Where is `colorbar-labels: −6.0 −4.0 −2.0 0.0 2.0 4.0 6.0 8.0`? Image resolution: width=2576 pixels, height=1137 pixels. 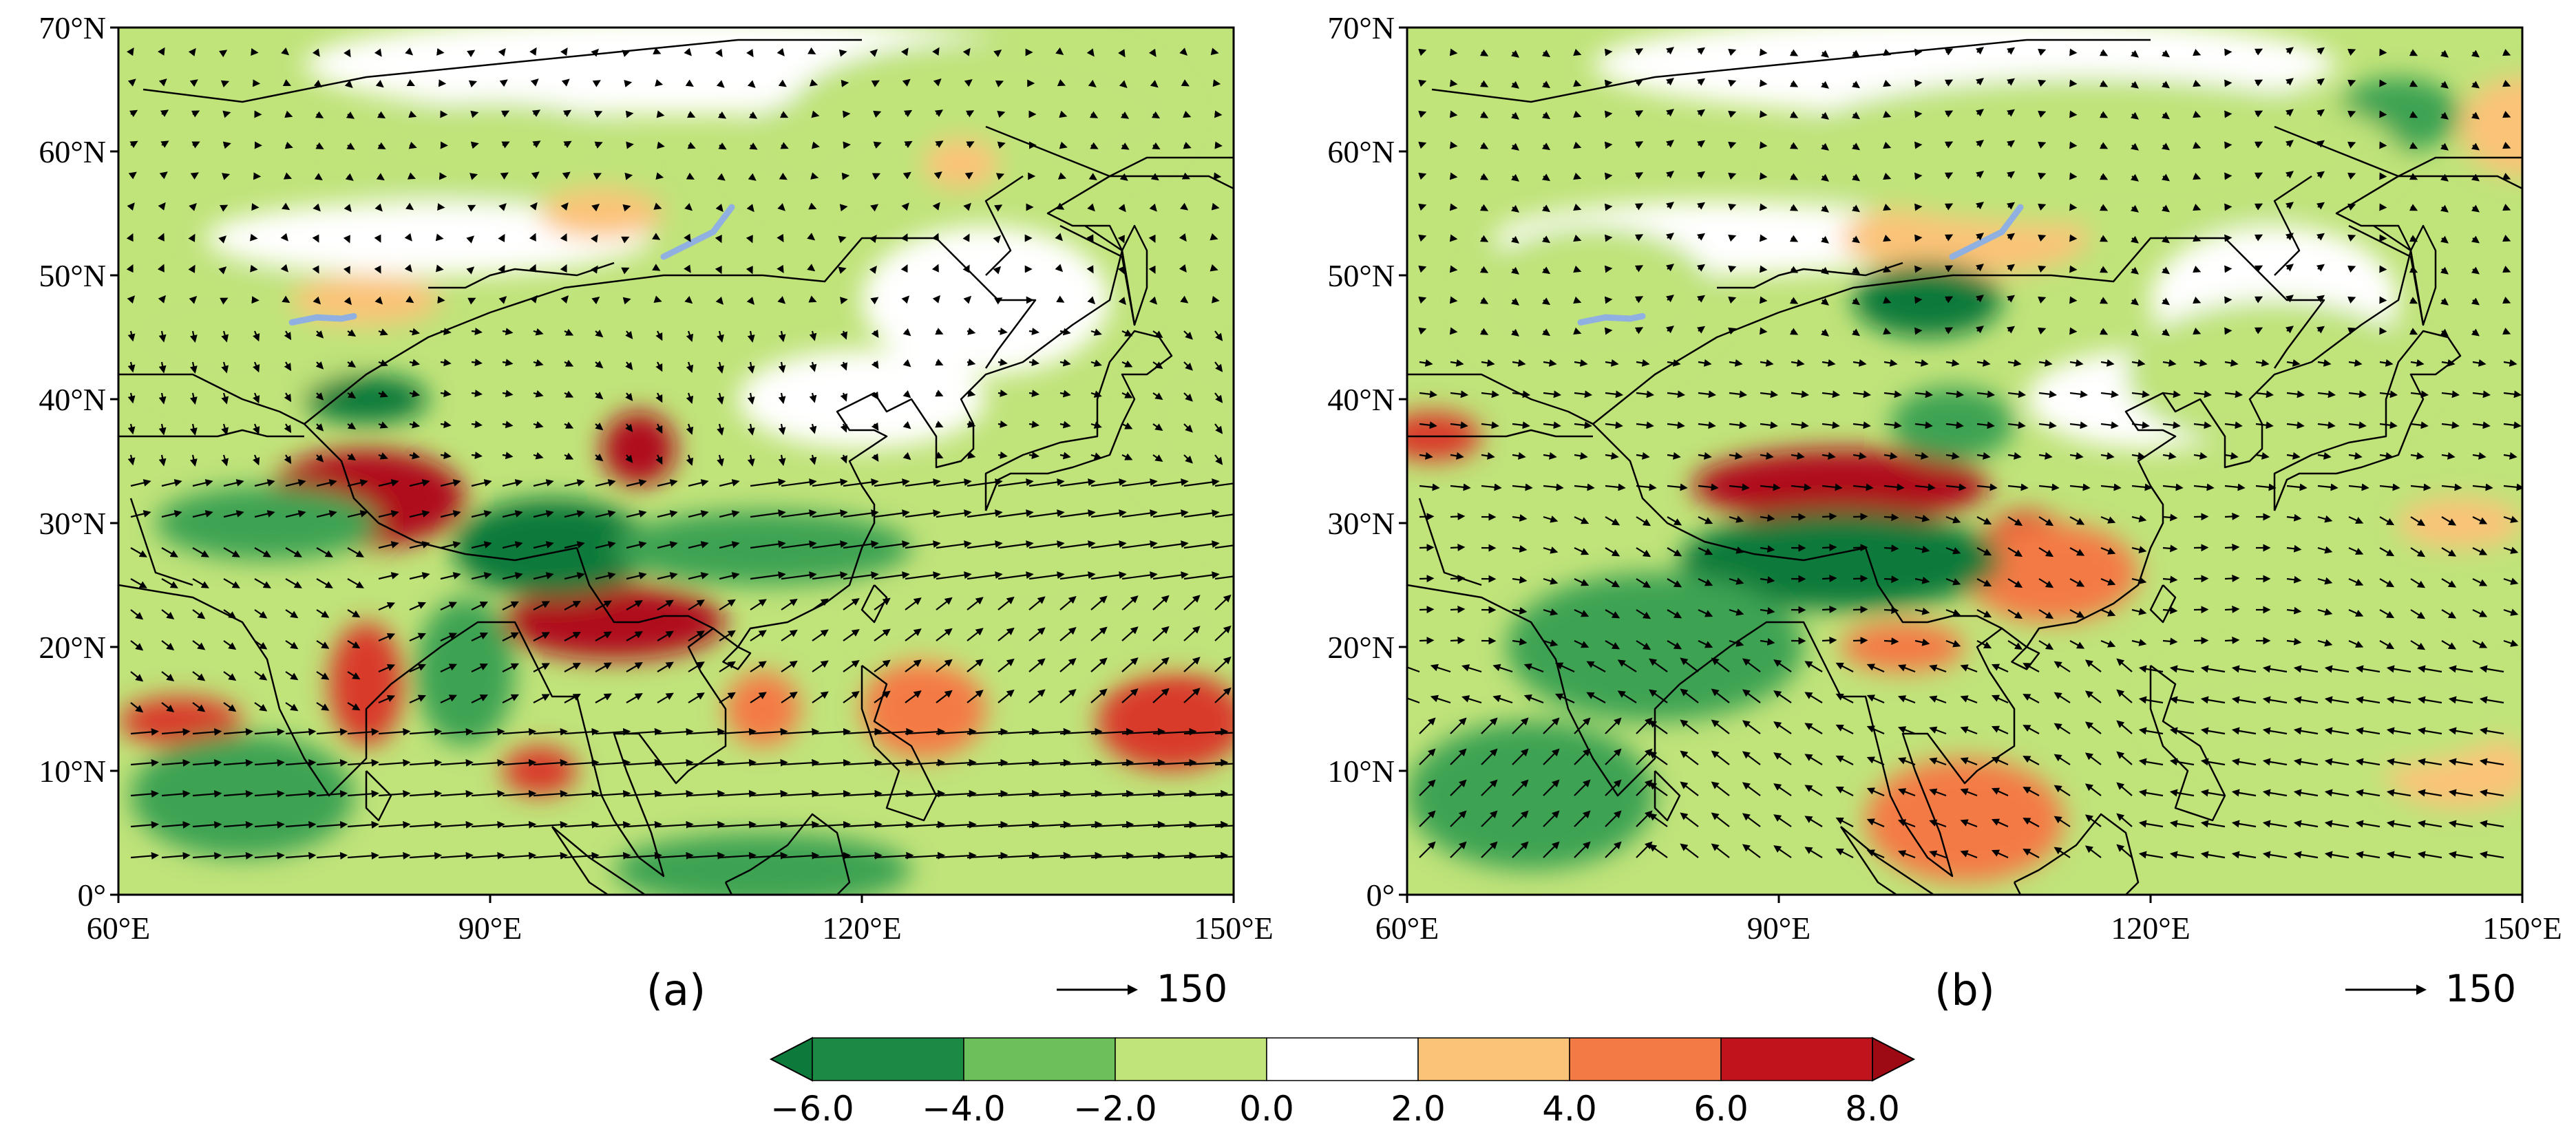 colorbar-labels: −6.0 −4.0 −2.0 0.0 2.0 4.0 6.0 8.0 is located at coordinates (1335, 1109).